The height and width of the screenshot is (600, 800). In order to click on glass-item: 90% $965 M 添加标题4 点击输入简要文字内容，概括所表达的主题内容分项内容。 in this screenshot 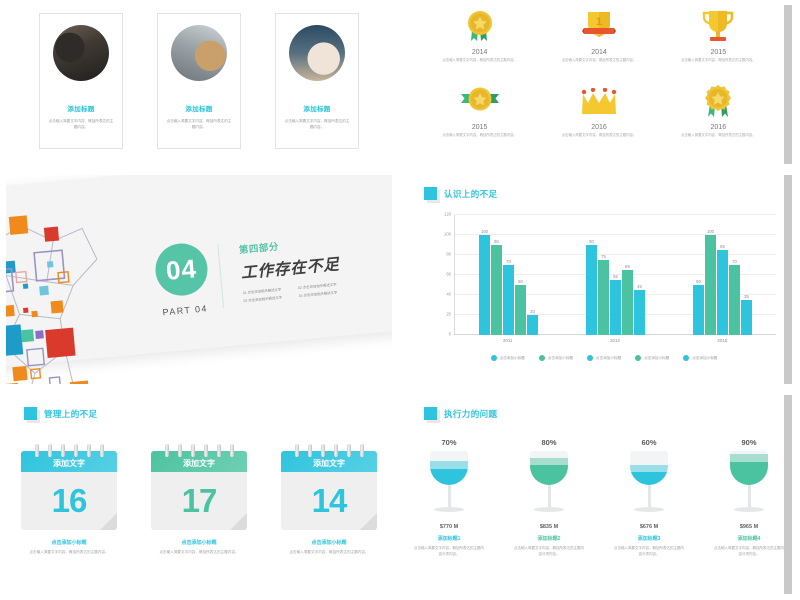, I will do `click(749, 497)`.